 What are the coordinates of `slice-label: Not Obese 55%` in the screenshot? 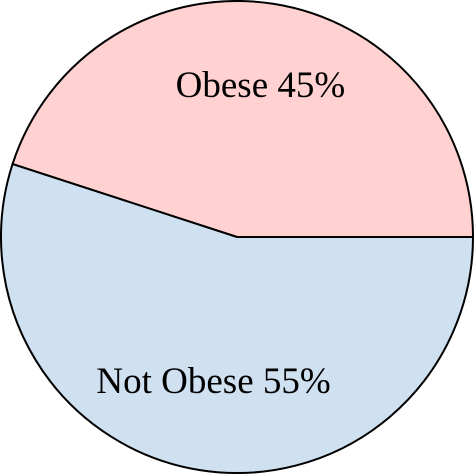 It's located at (213, 381).